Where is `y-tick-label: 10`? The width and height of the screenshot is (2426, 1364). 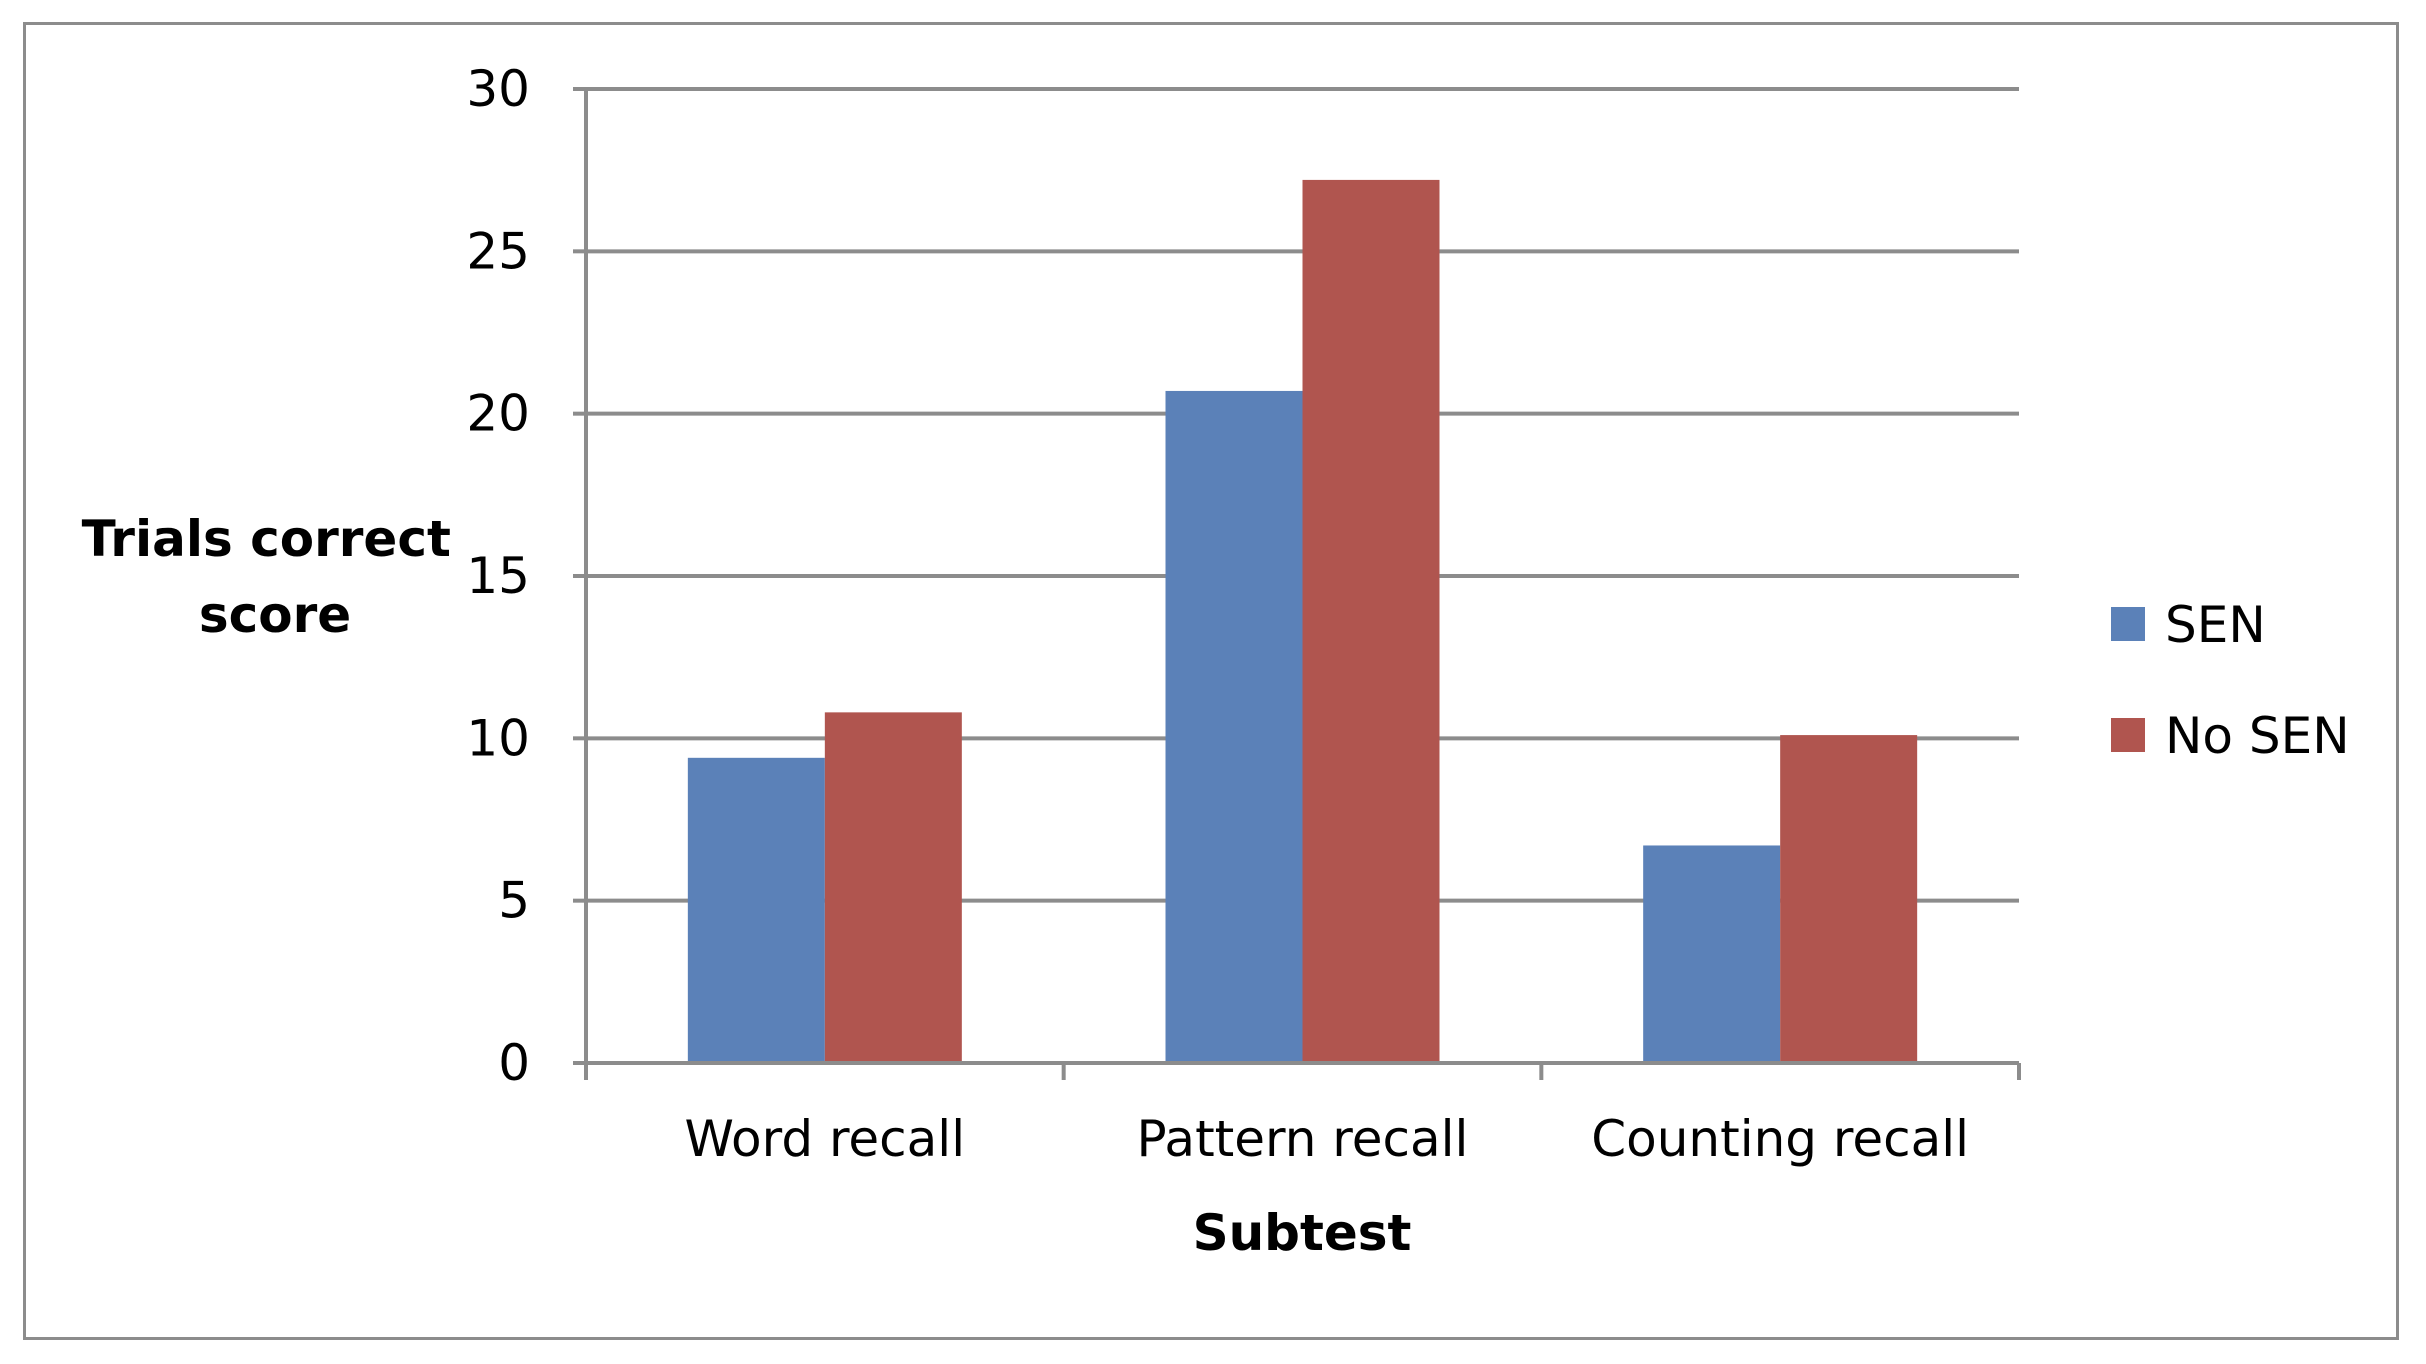 y-tick-label: 10 is located at coordinates (498, 738).